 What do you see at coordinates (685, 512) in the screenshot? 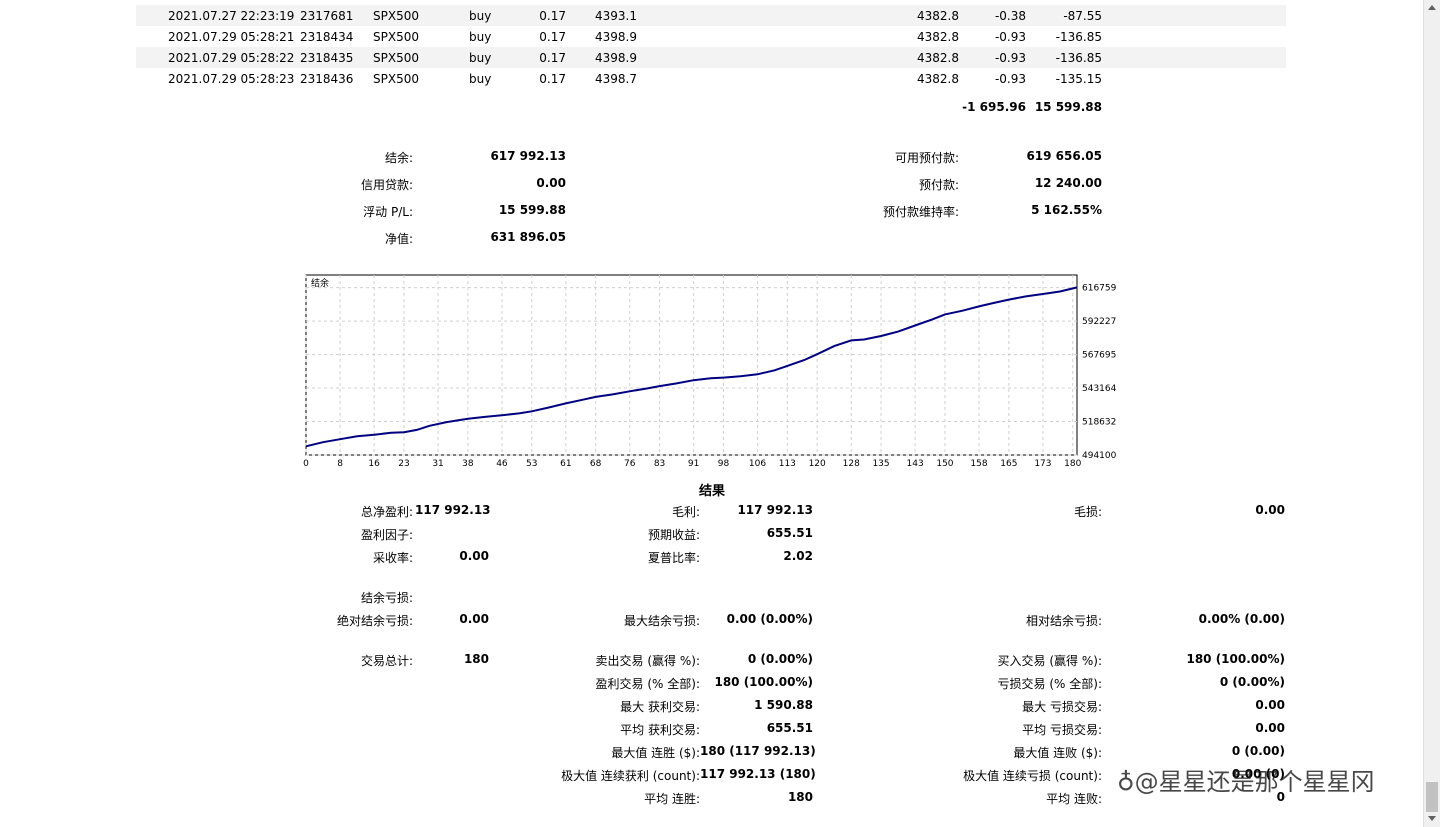
I see `gross-profit-label: 毛利:` at bounding box center [685, 512].